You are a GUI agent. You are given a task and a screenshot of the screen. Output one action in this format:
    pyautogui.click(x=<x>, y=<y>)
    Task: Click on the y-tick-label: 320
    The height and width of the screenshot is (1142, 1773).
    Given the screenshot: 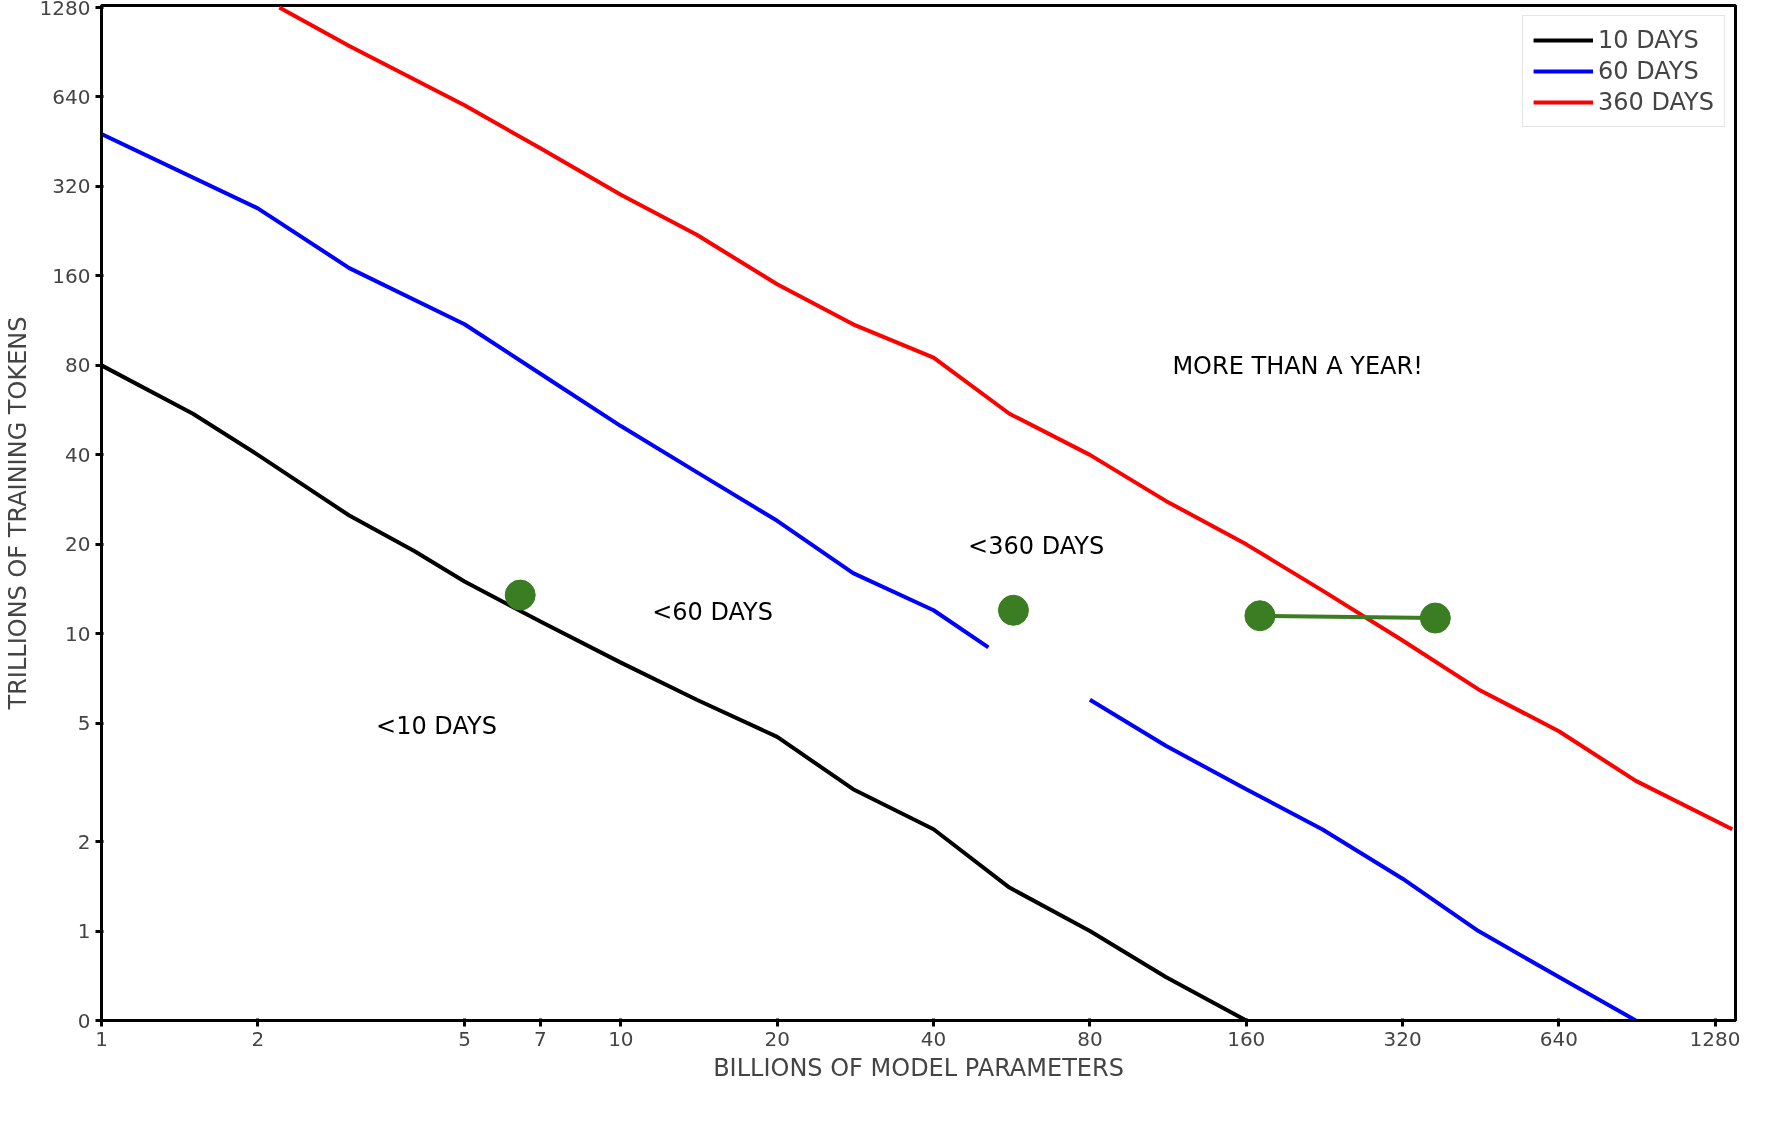 What is the action you would take?
    pyautogui.click(x=71, y=186)
    